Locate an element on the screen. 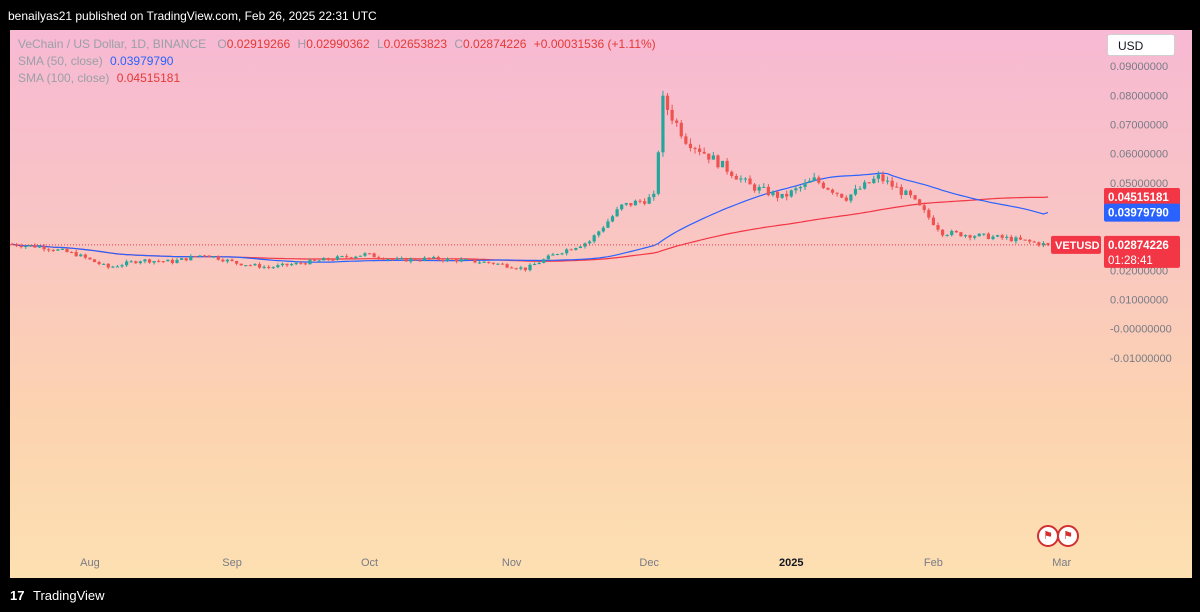 The image size is (1200, 612). last-price-tag-bg is located at coordinates (1142, 251).